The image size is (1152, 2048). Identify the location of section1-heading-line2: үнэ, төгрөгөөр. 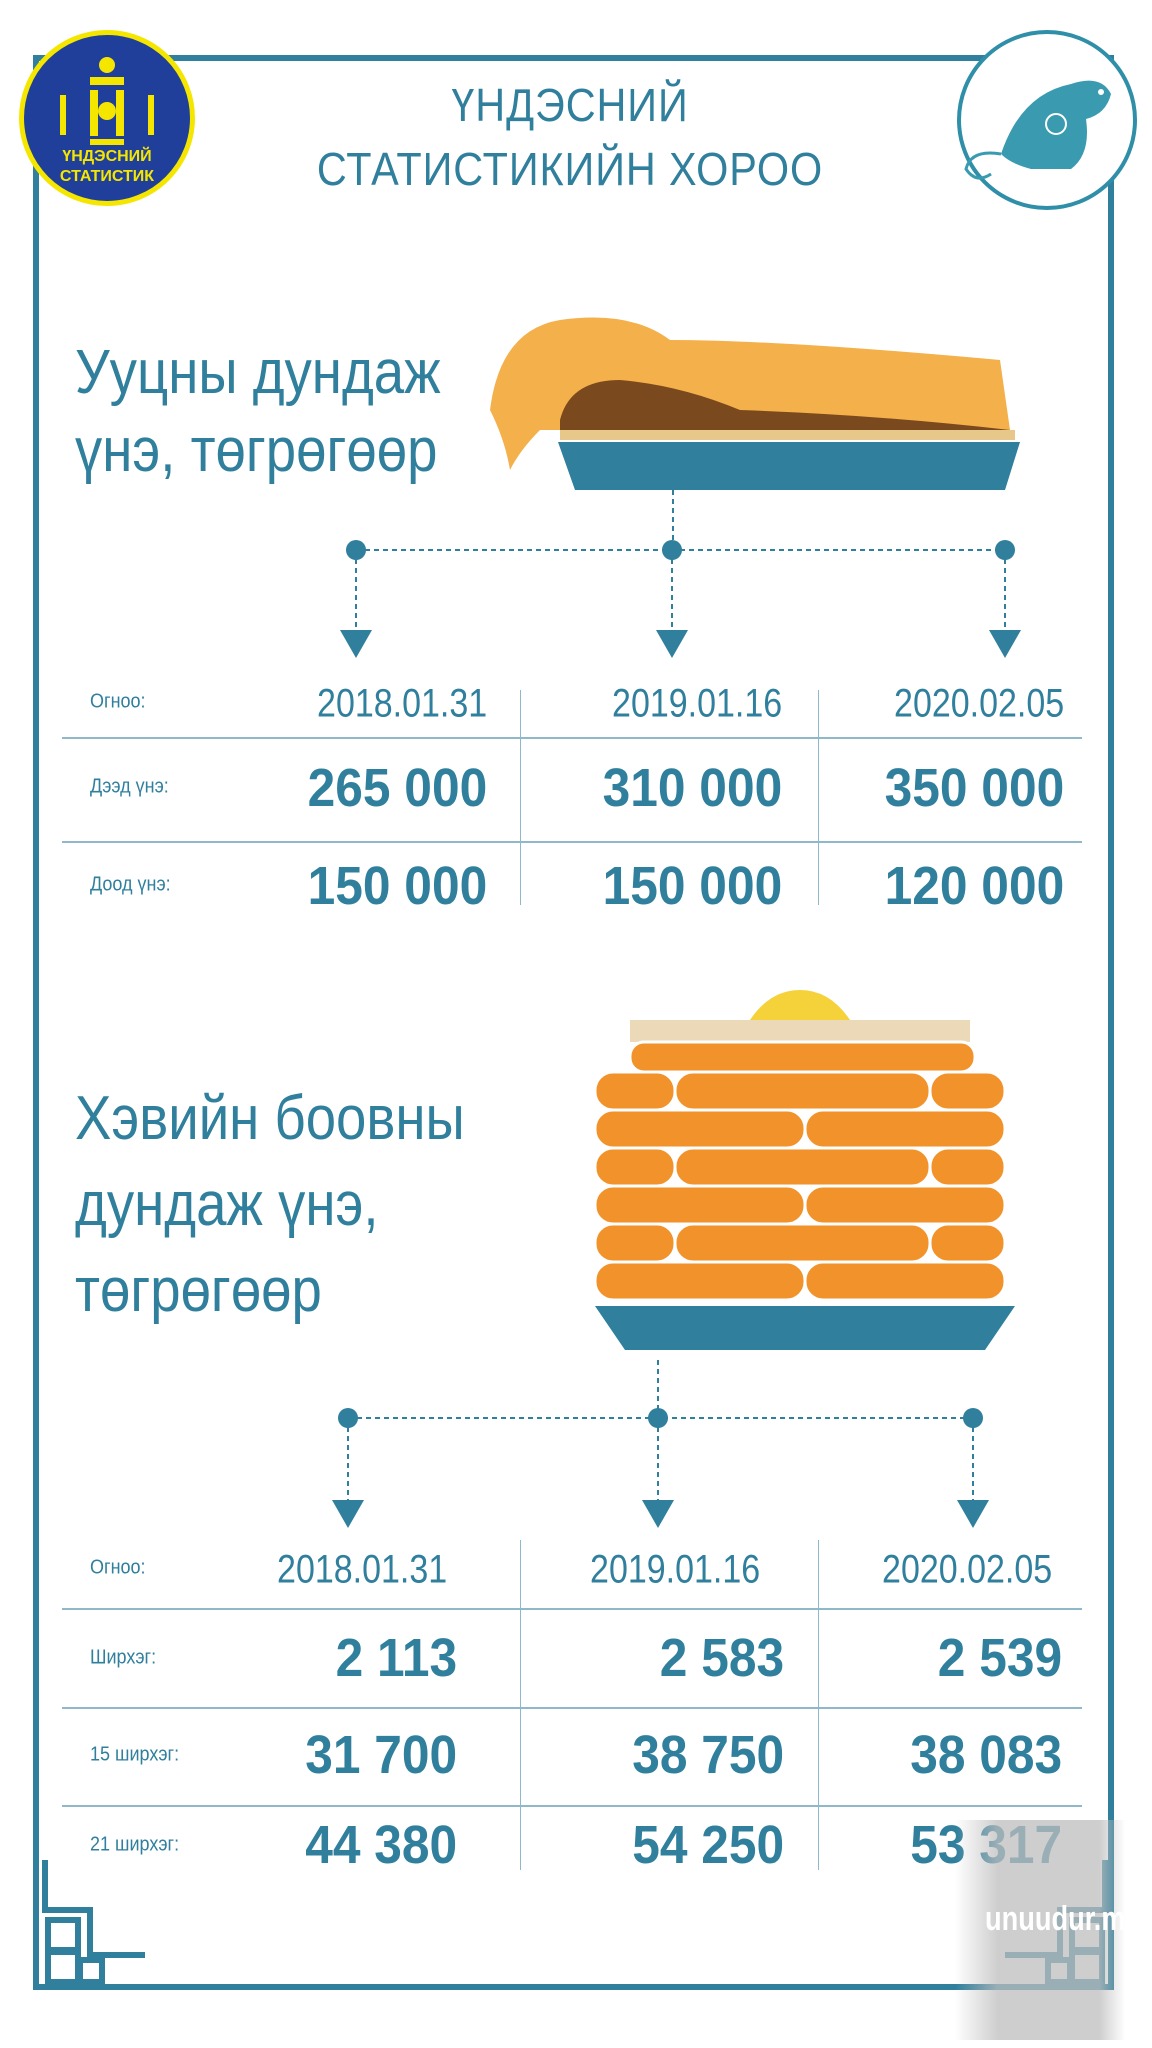
(256, 450).